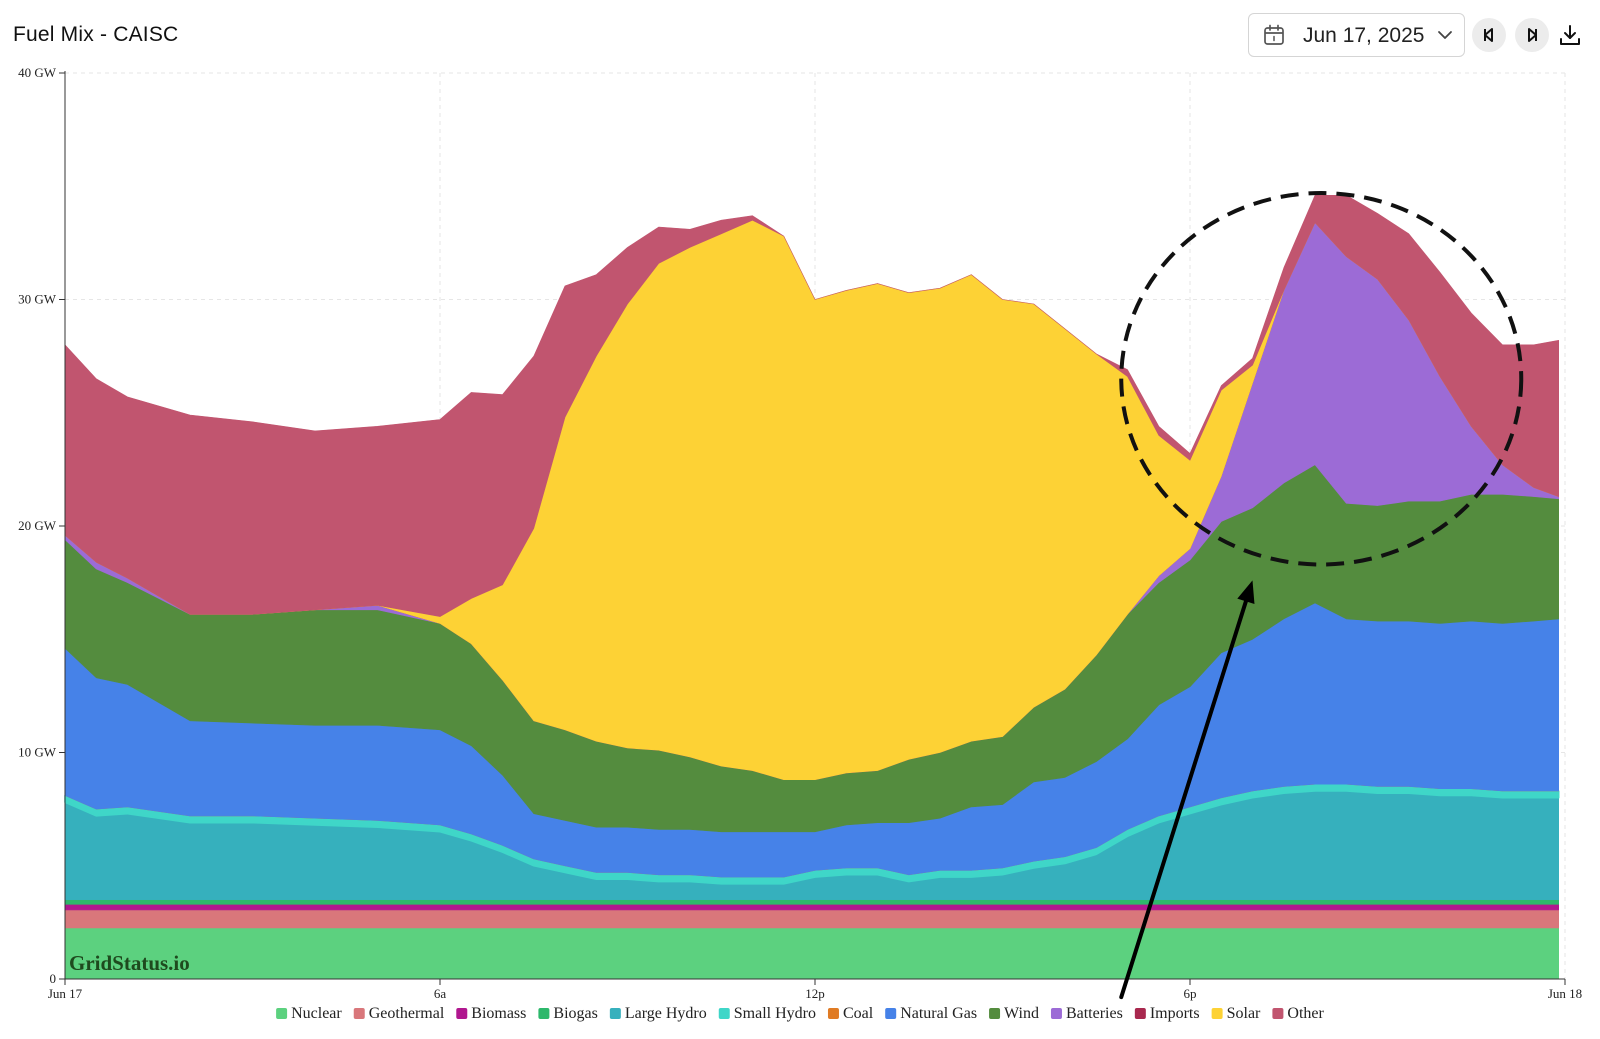  What do you see at coordinates (1565, 993) in the screenshot?
I see `x-tick-label: Jun 18` at bounding box center [1565, 993].